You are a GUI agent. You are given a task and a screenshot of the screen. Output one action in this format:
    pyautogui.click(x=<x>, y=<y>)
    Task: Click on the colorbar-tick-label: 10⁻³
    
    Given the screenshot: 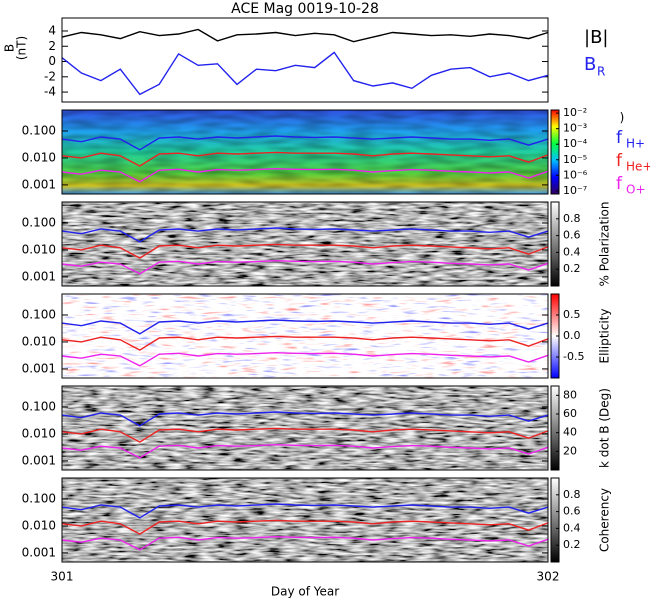 What is the action you would take?
    pyautogui.click(x=575, y=128)
    